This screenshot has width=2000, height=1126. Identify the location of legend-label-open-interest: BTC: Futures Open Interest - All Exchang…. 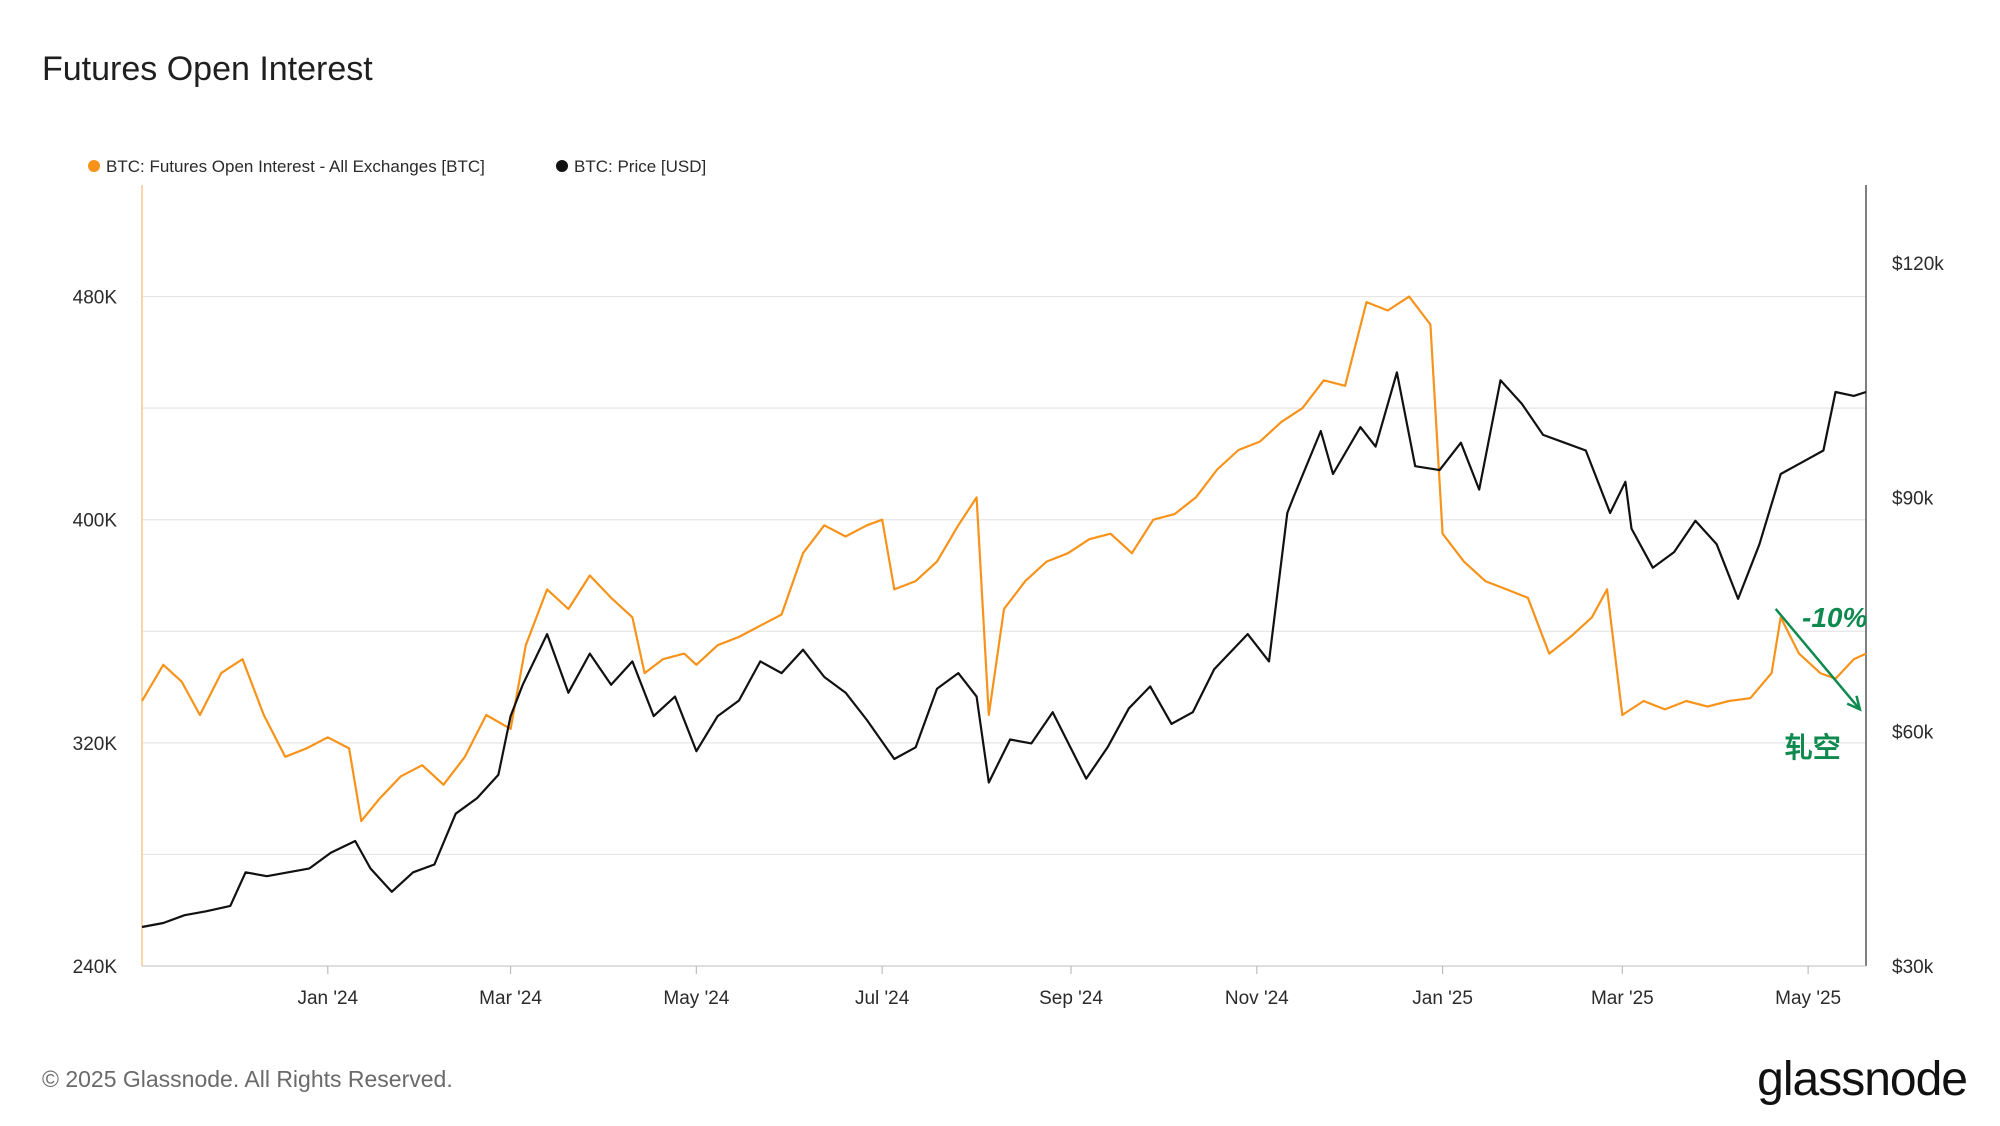
(295, 166).